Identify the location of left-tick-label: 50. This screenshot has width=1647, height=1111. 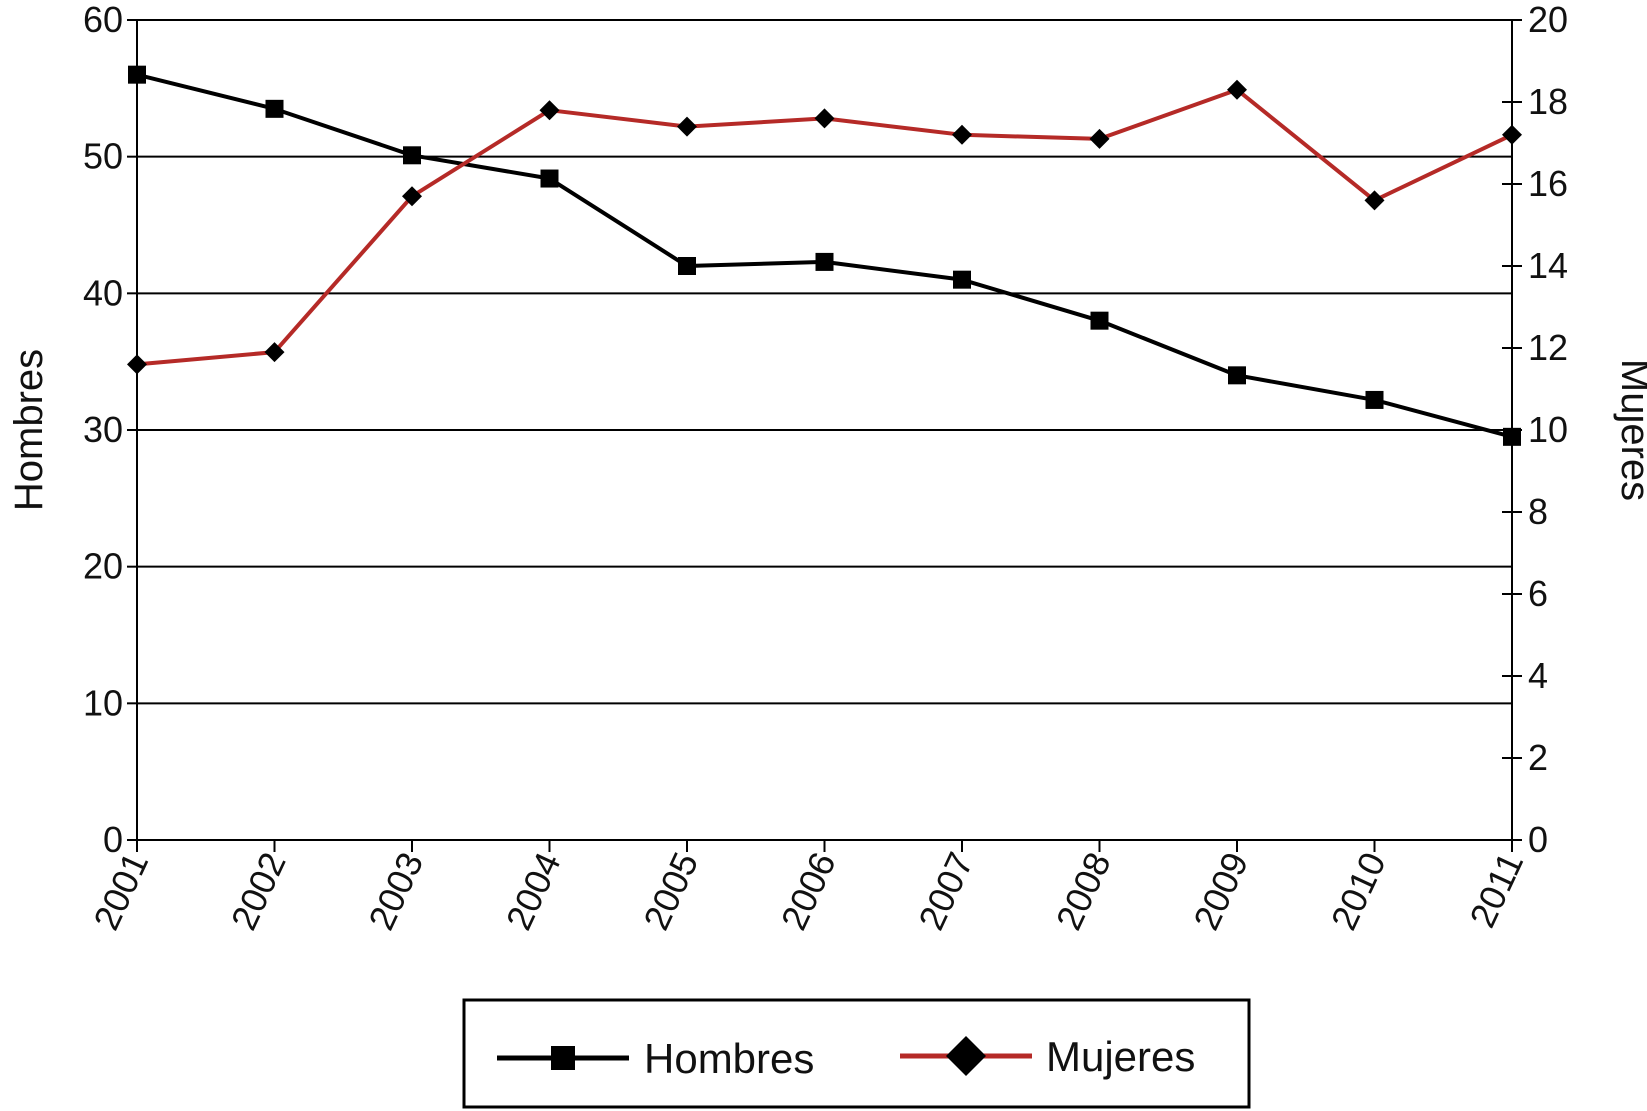
(103, 156).